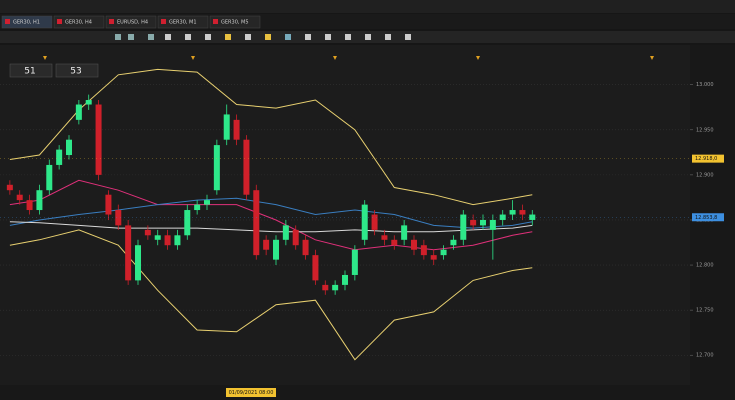  I want to click on session-markers, so click(348, 58).